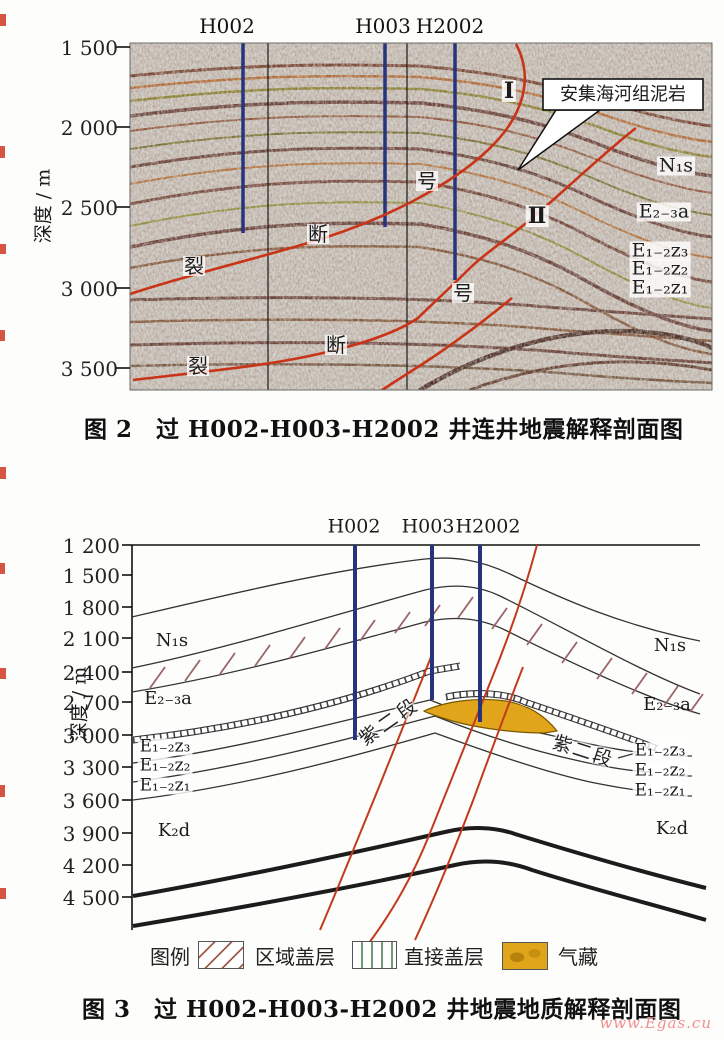 The height and width of the screenshot is (1040, 724). I want to click on direct-cap-left, so click(296, 703).